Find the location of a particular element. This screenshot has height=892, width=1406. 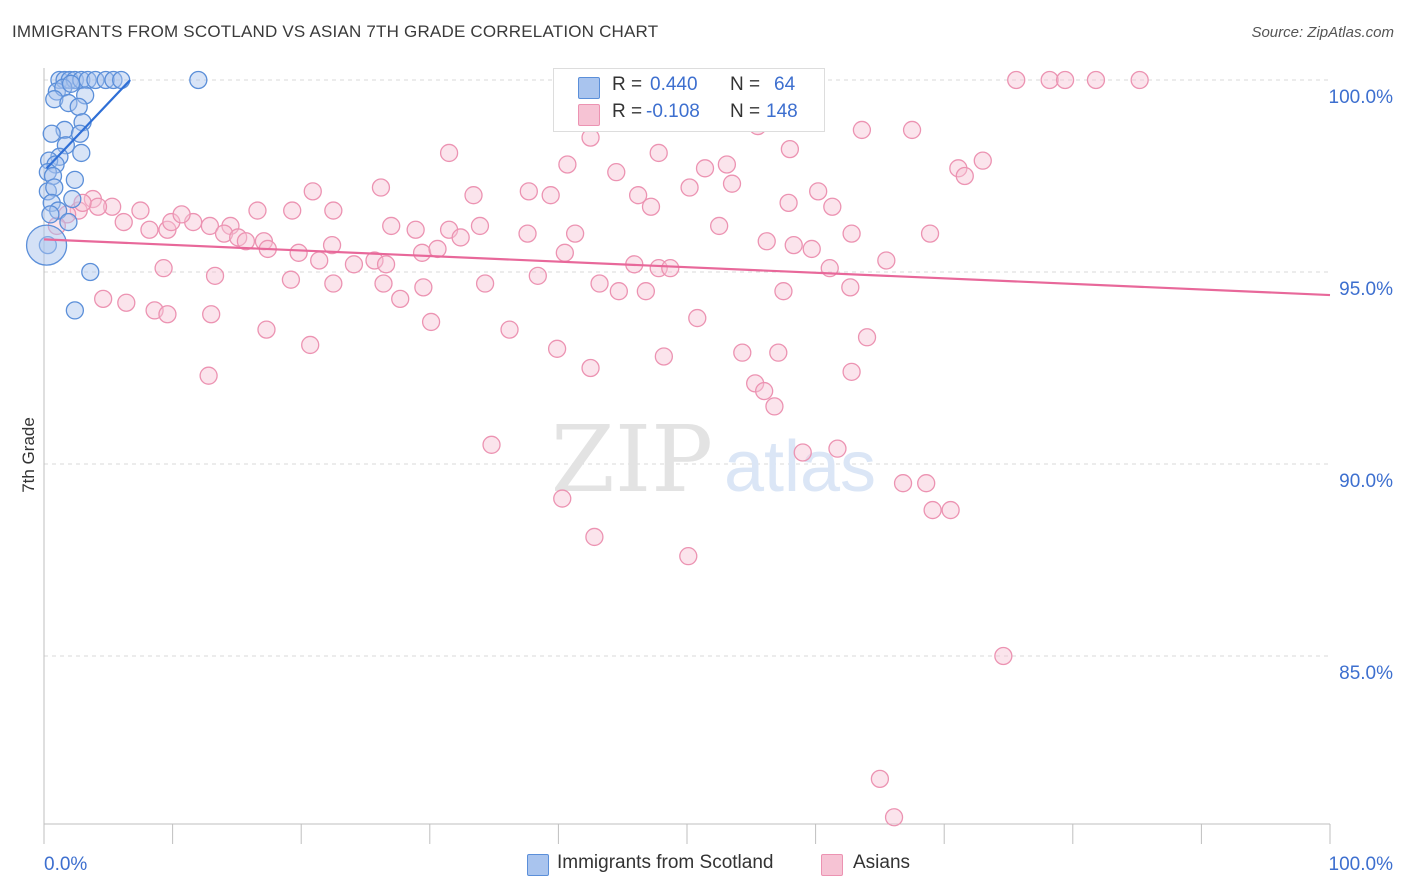

scotland-trend-line is located at coordinates (88, 124).